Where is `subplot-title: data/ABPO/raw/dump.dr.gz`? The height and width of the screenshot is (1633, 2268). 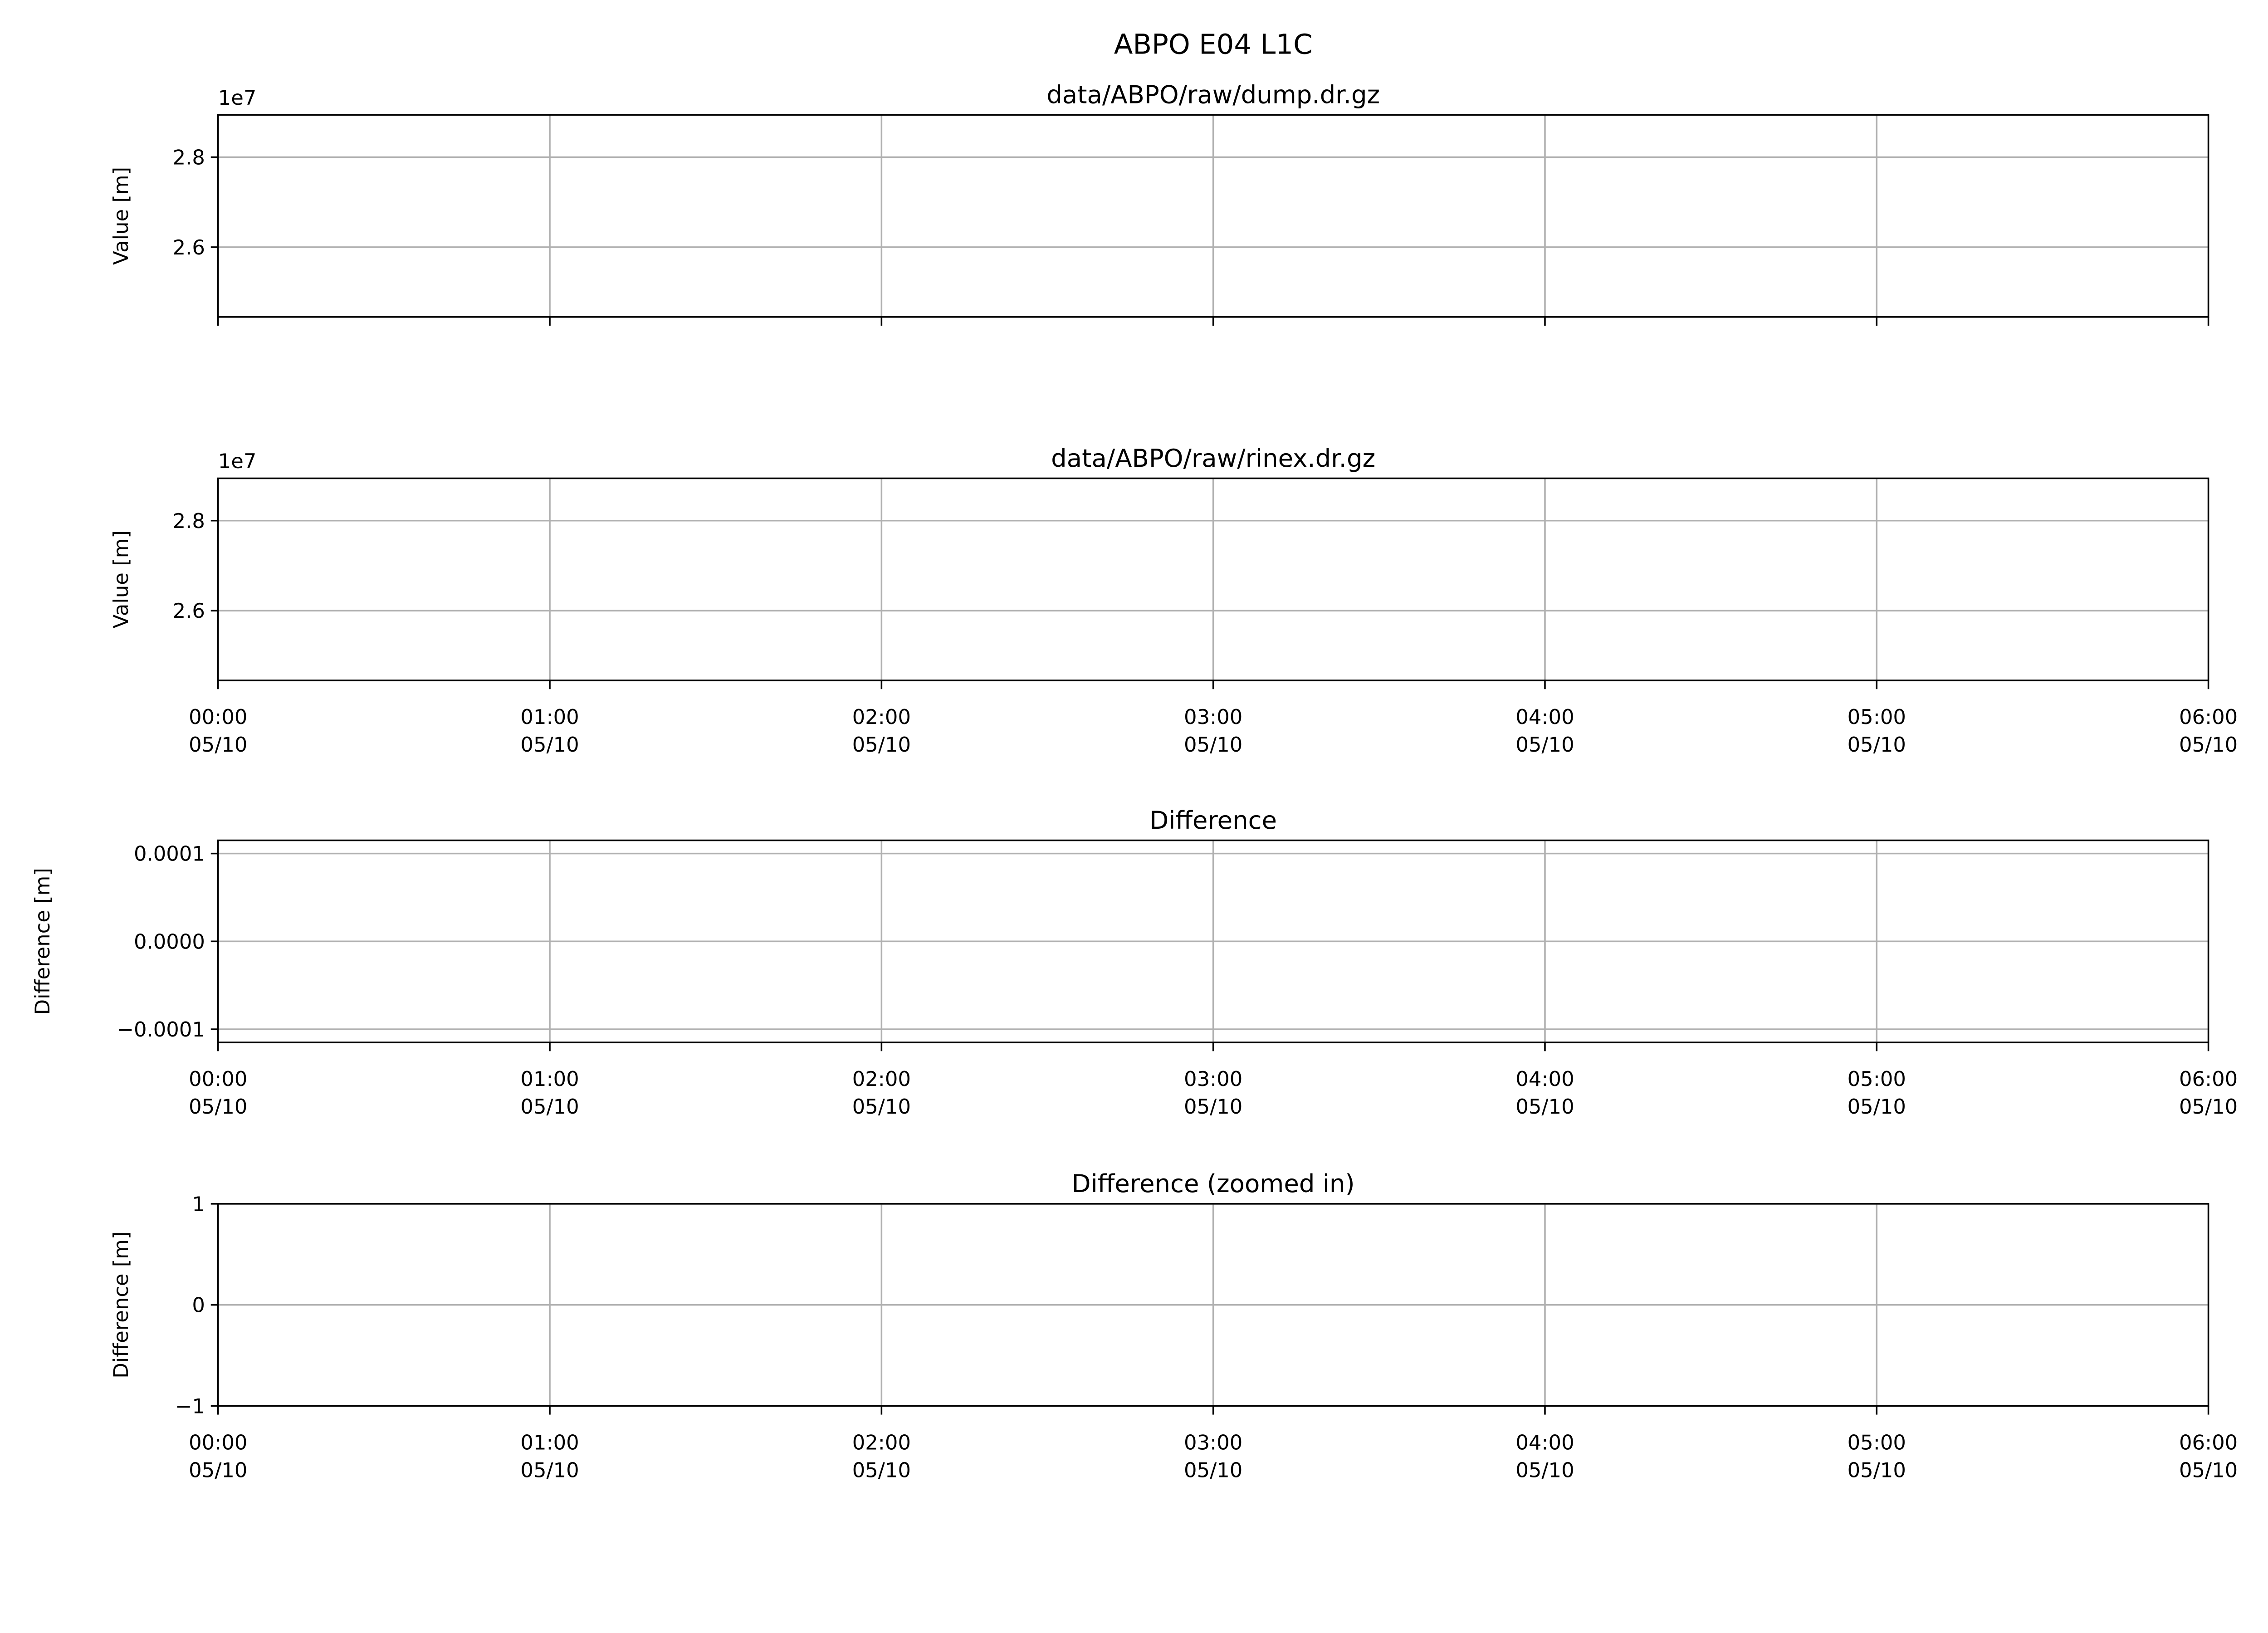
subplot-title: data/ABPO/raw/dump.dr.gz is located at coordinates (1213, 94).